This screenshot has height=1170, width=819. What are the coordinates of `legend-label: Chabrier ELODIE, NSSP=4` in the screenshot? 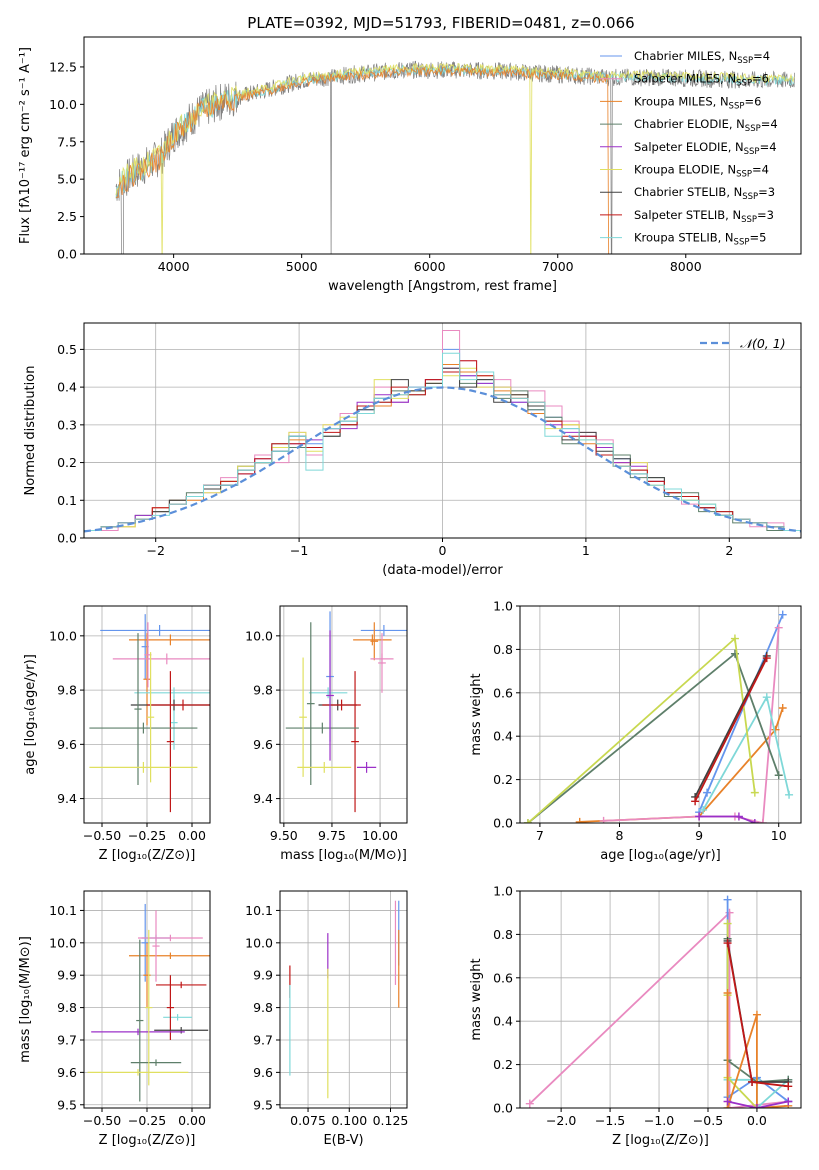 It's located at (706, 125).